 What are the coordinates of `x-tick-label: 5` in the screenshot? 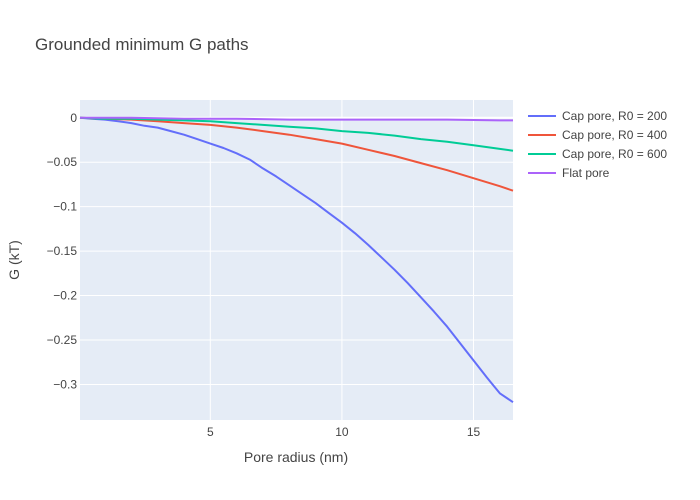 It's located at (210, 432).